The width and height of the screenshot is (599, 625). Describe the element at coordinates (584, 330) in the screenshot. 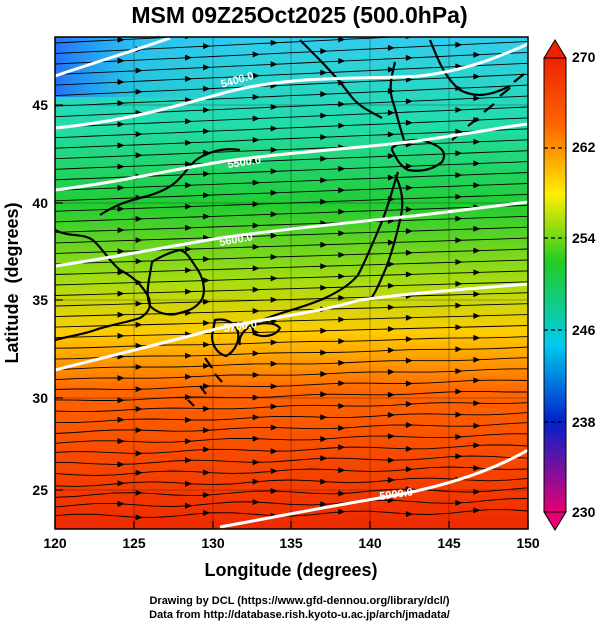

I see `colorbar-label-246: 246` at that location.